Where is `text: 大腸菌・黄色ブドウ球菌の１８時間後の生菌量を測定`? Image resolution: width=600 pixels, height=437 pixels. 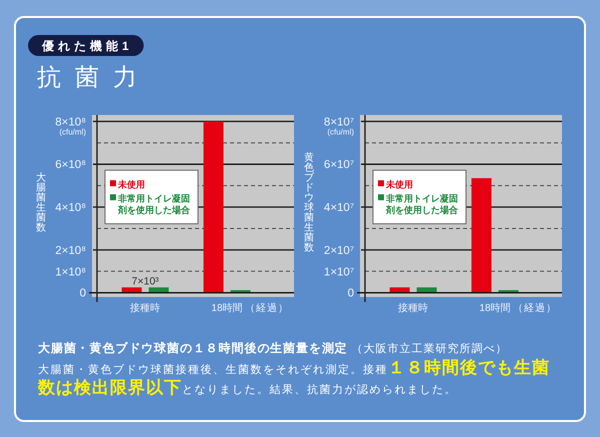
text: 大腸菌・黄色ブドウ球菌の１８時間後の生菌量を測定 is located at coordinates (193, 348).